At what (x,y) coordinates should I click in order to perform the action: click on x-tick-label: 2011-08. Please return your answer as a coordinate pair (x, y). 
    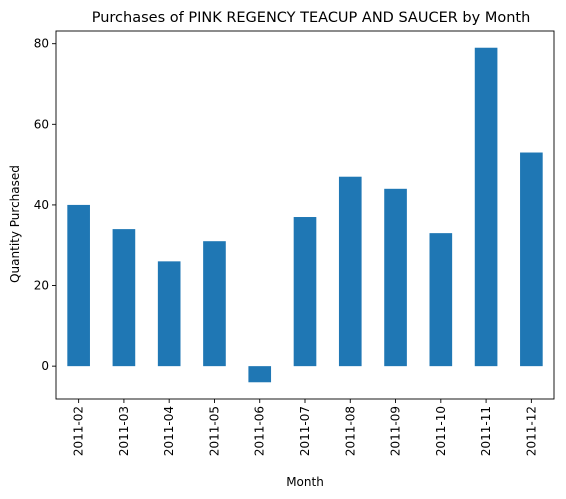
    Looking at the image, I should click on (350, 431).